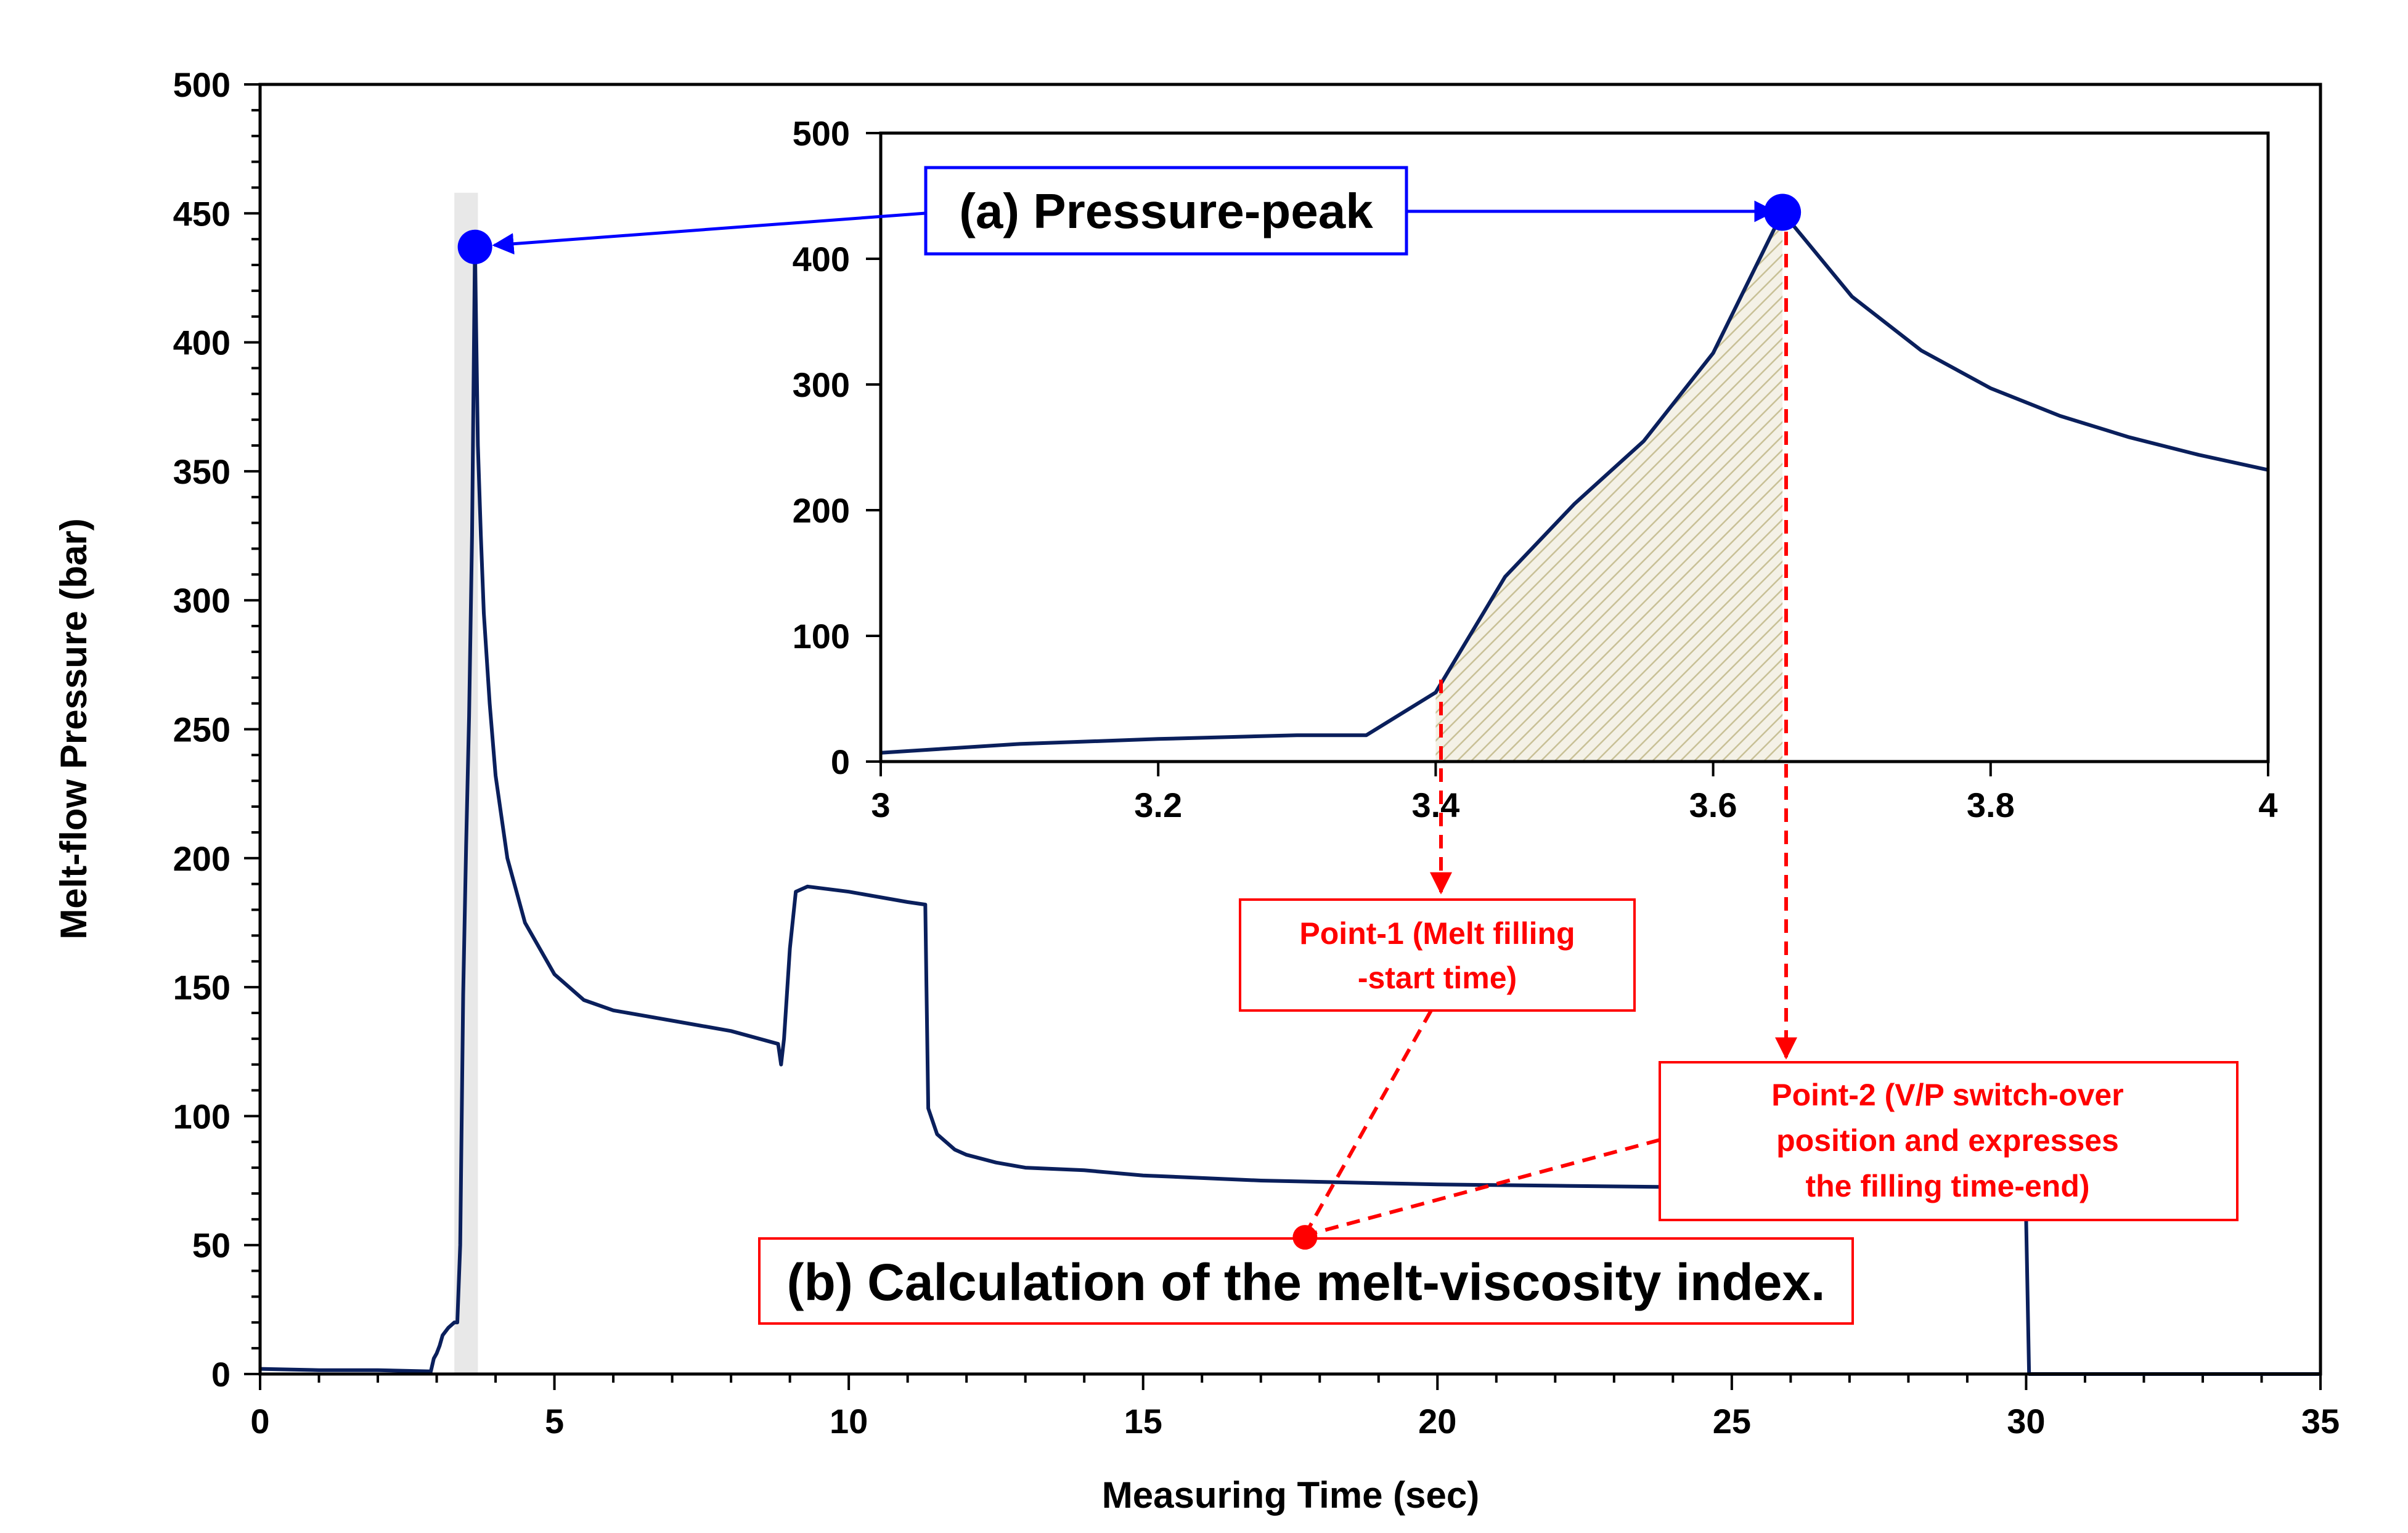  What do you see at coordinates (73, 728) in the screenshot?
I see `y-axis-title: Melt-flow Pressure (bar)` at bounding box center [73, 728].